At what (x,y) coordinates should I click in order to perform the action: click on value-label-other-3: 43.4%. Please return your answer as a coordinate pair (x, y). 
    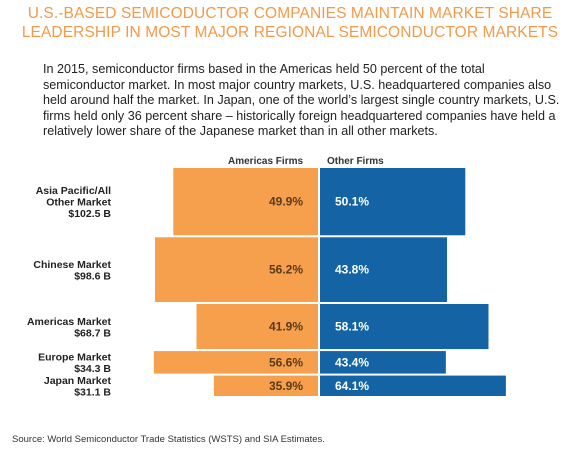
    Looking at the image, I should click on (352, 362).